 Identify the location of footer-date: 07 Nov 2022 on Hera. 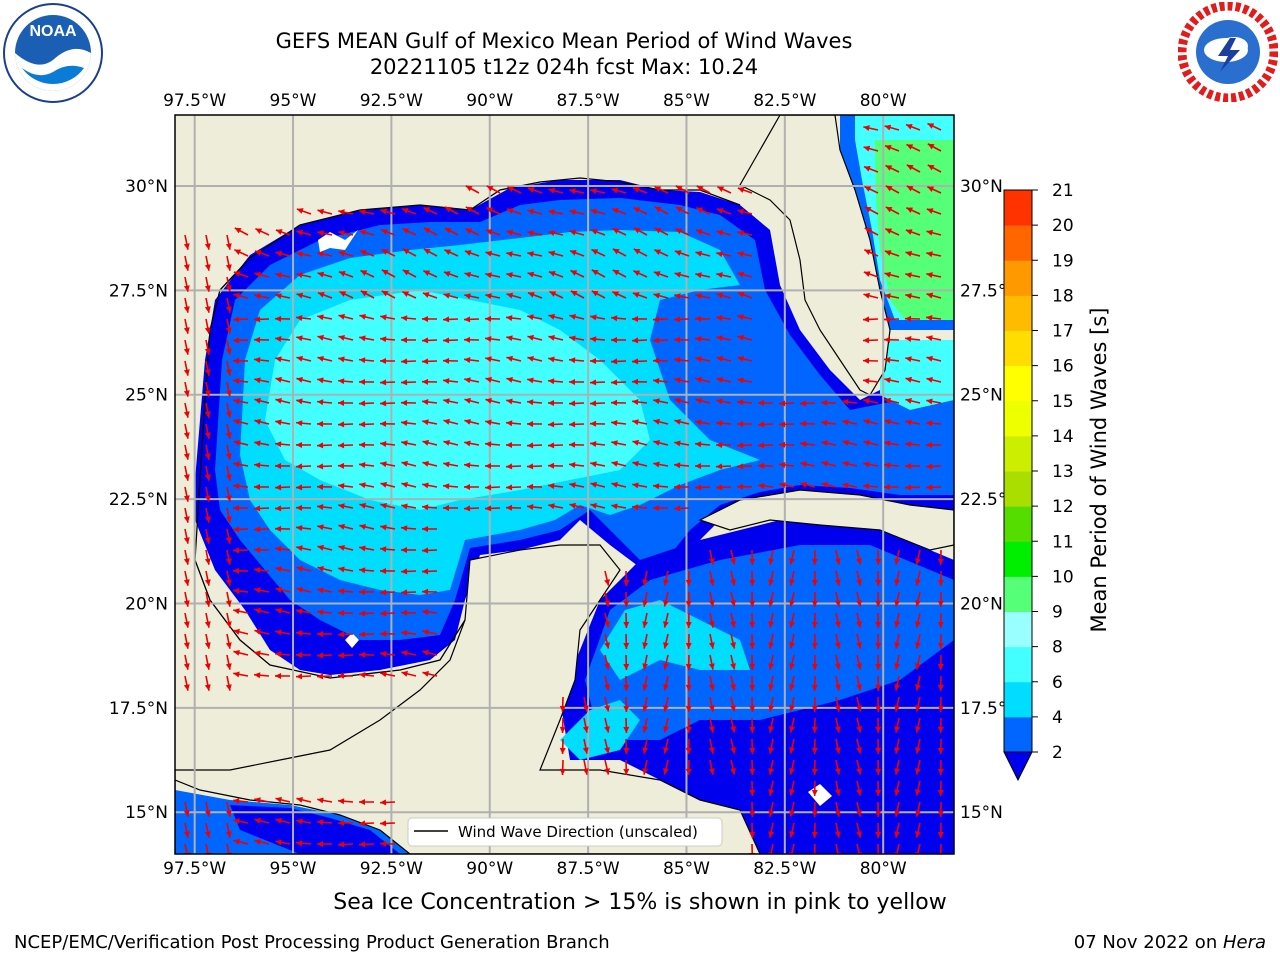
(1170, 942).